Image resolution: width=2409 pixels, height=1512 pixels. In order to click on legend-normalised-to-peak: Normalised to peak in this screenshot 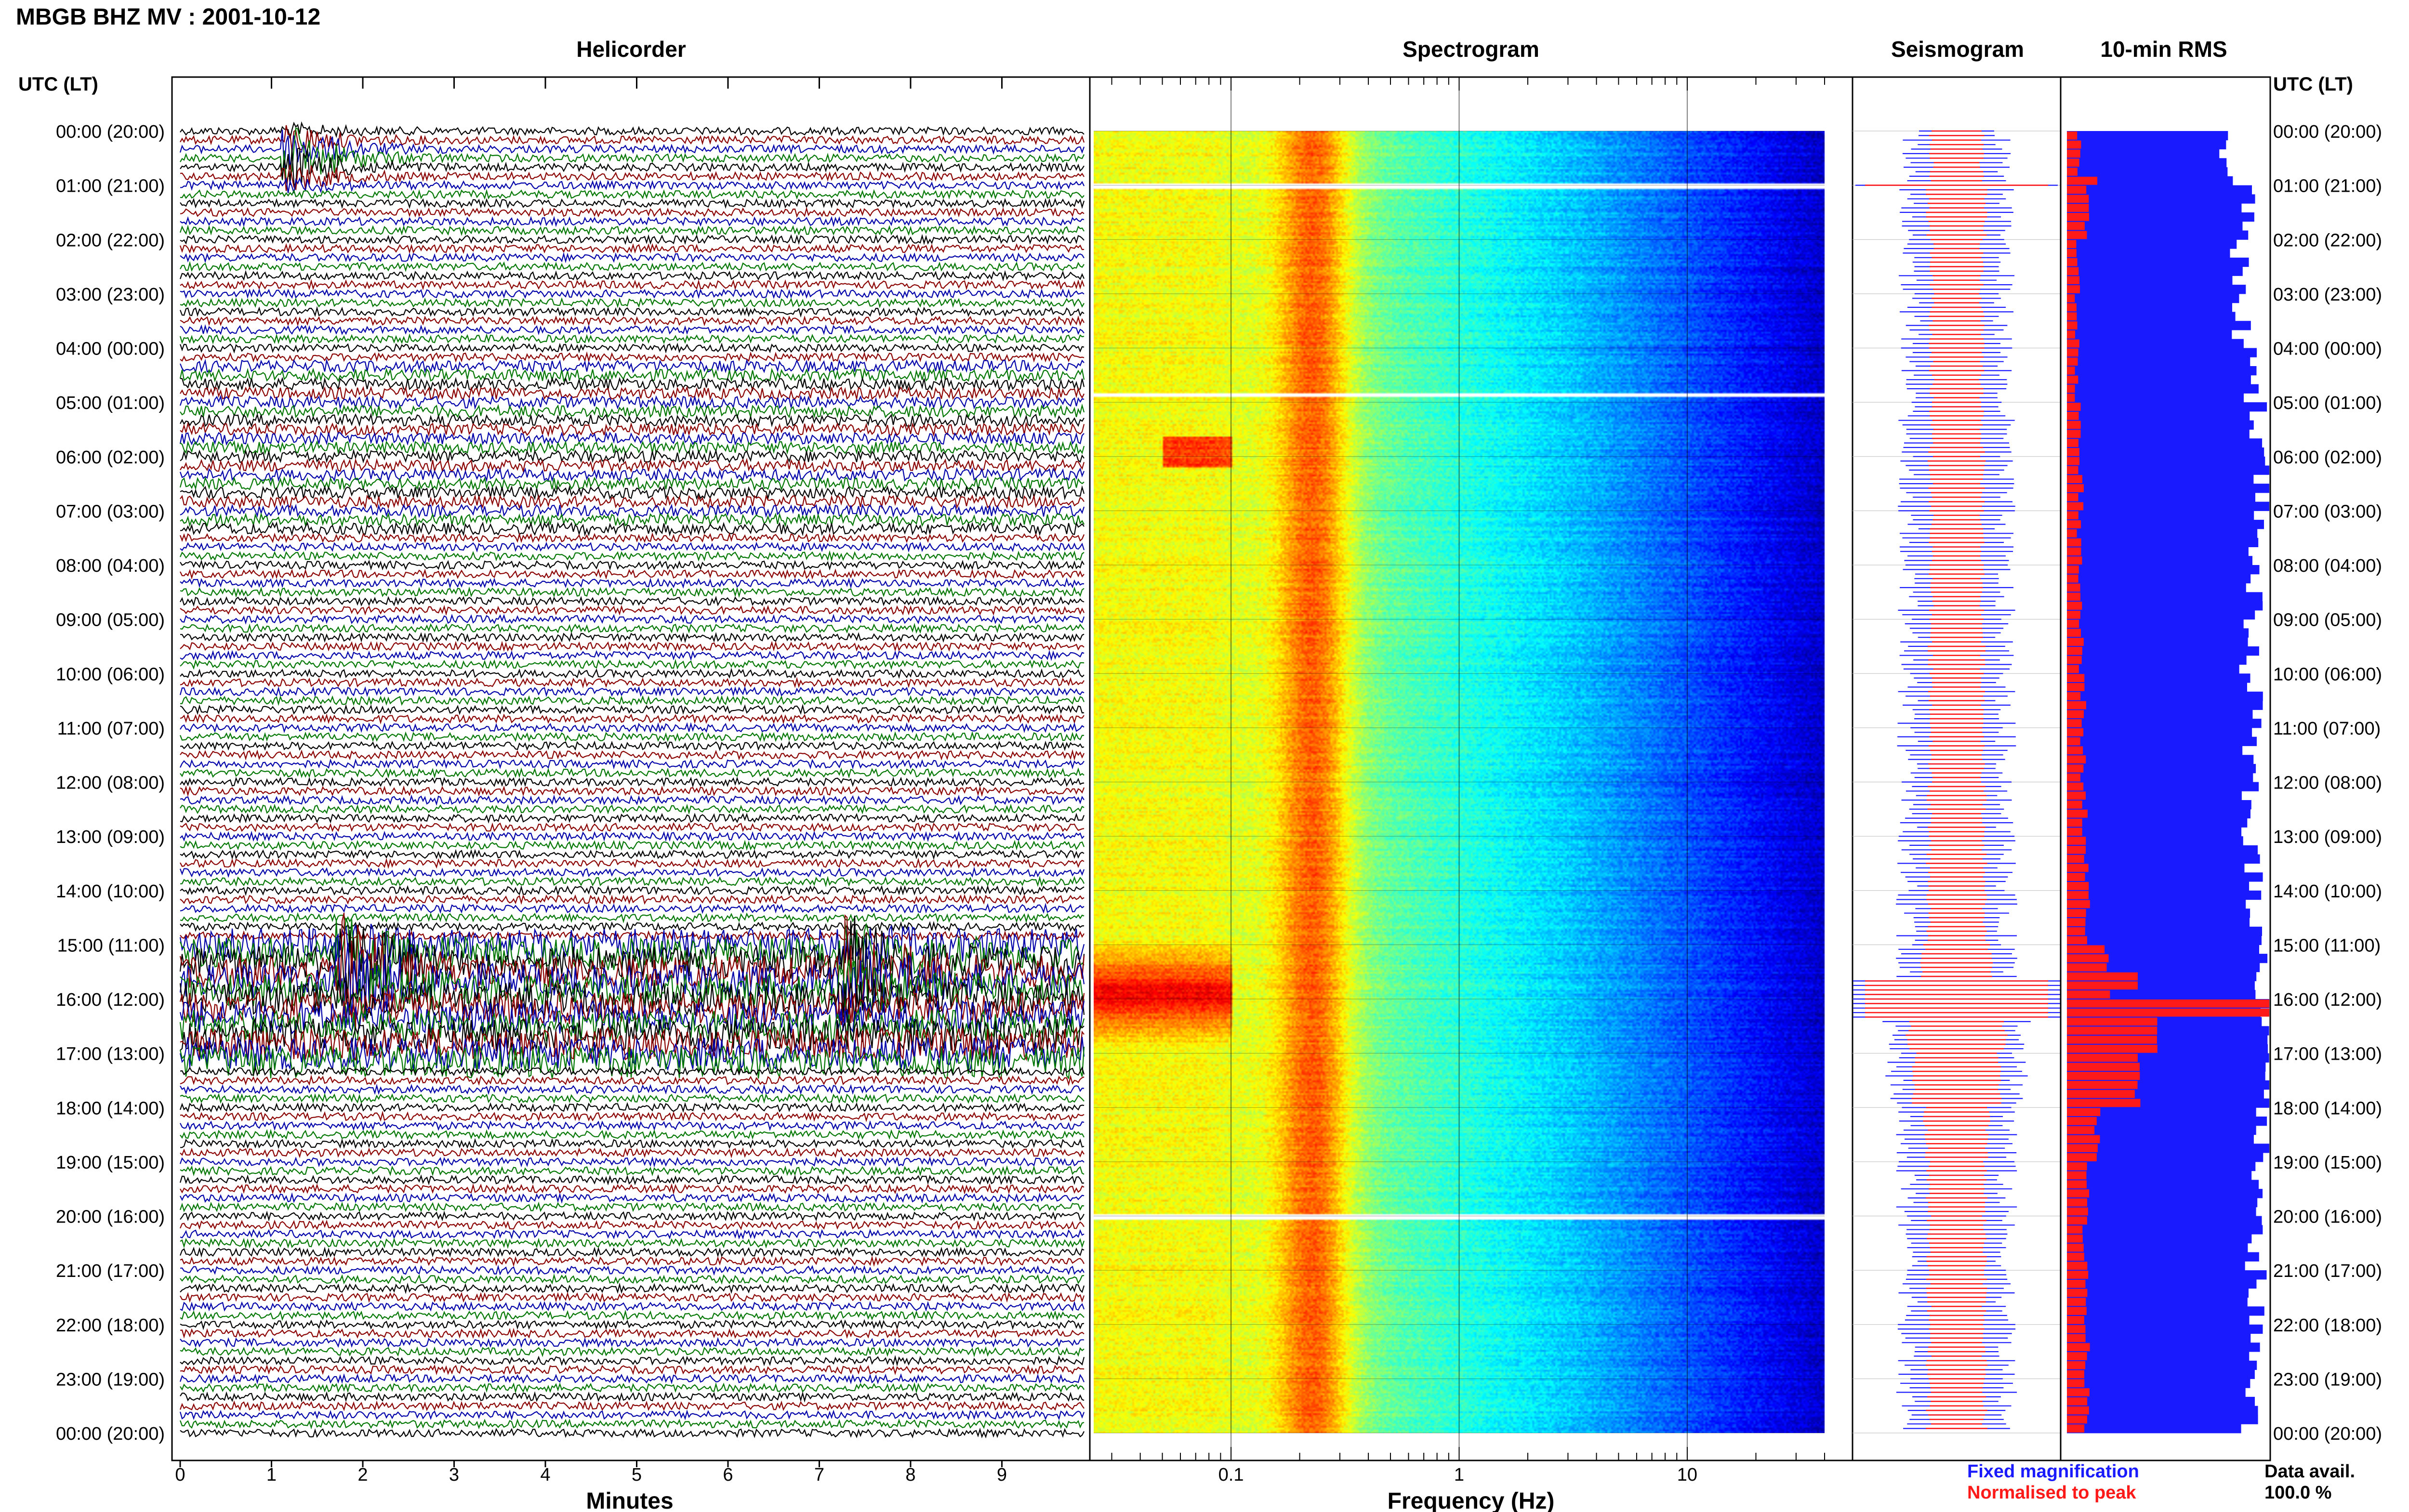, I will do `click(2051, 1493)`.